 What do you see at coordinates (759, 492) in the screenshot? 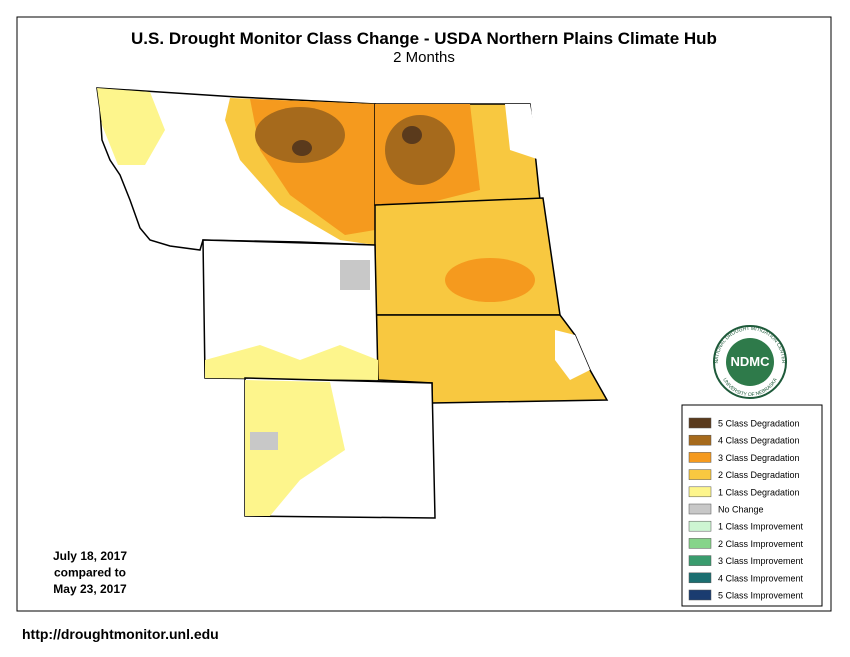
I see `legend-label: 1 Class Degradation` at bounding box center [759, 492].